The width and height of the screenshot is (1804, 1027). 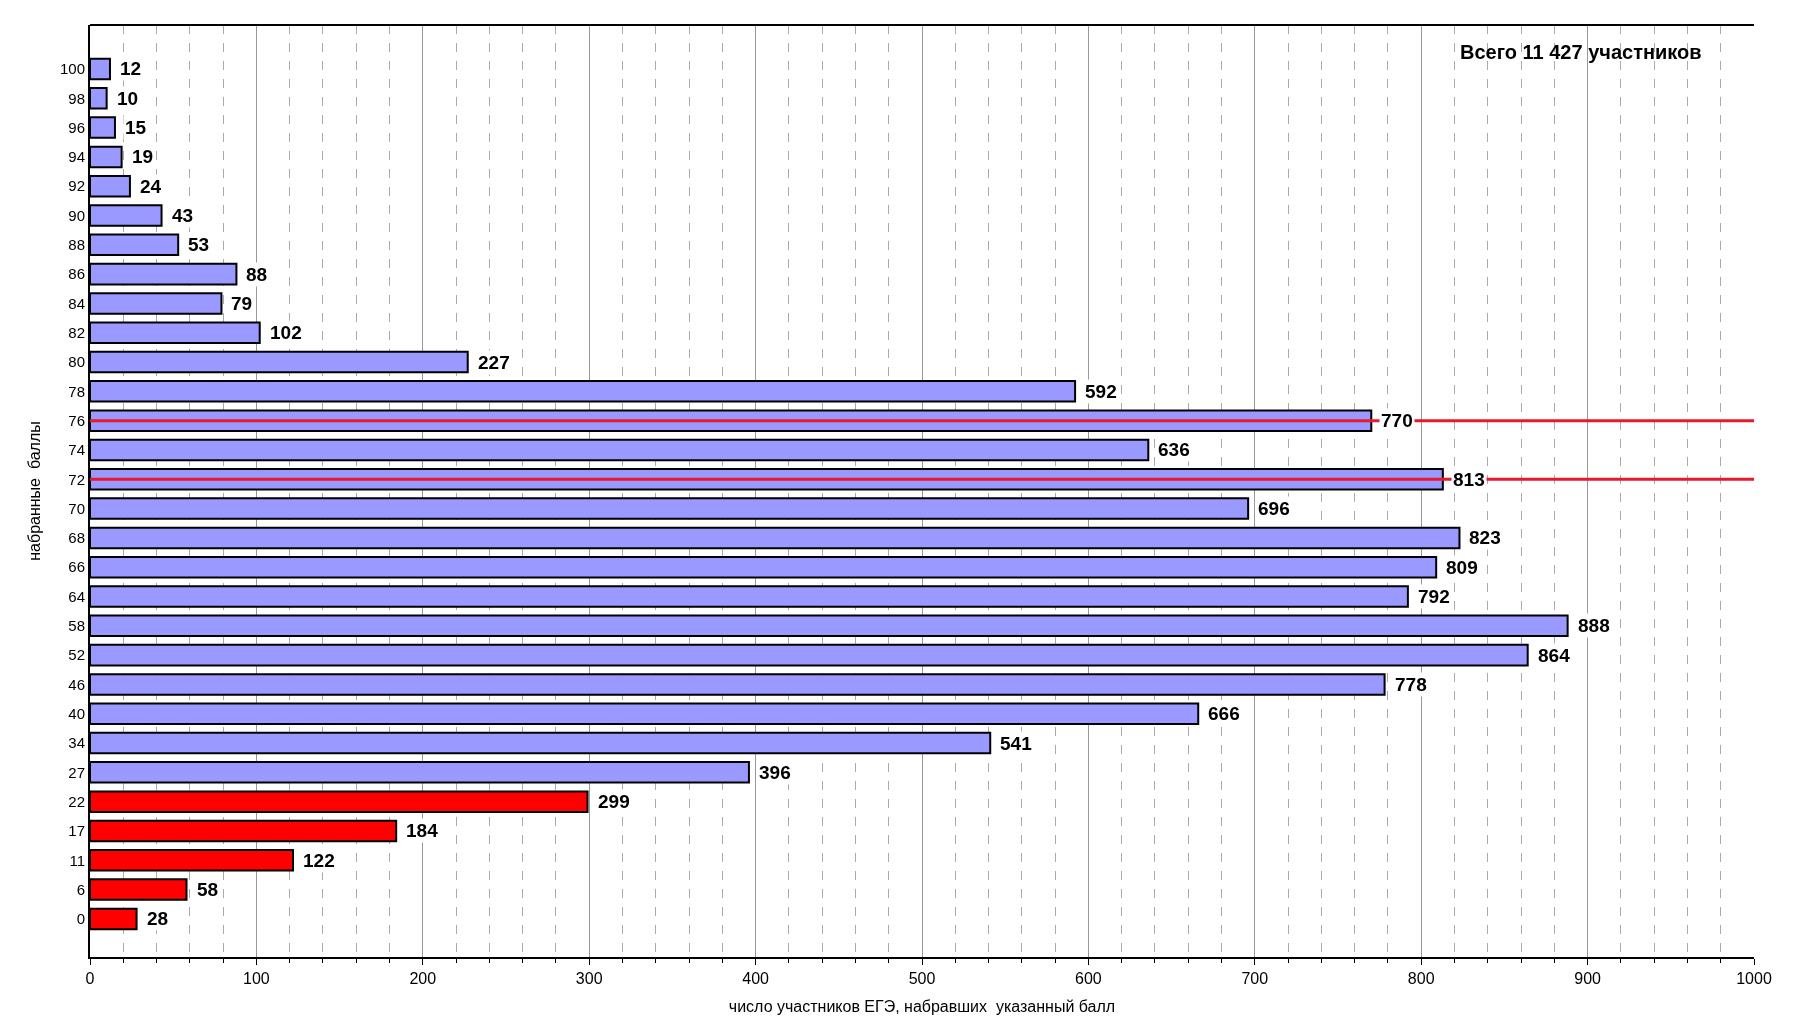 What do you see at coordinates (76, 274) in the screenshot?
I see `y-tick-label: 86` at bounding box center [76, 274].